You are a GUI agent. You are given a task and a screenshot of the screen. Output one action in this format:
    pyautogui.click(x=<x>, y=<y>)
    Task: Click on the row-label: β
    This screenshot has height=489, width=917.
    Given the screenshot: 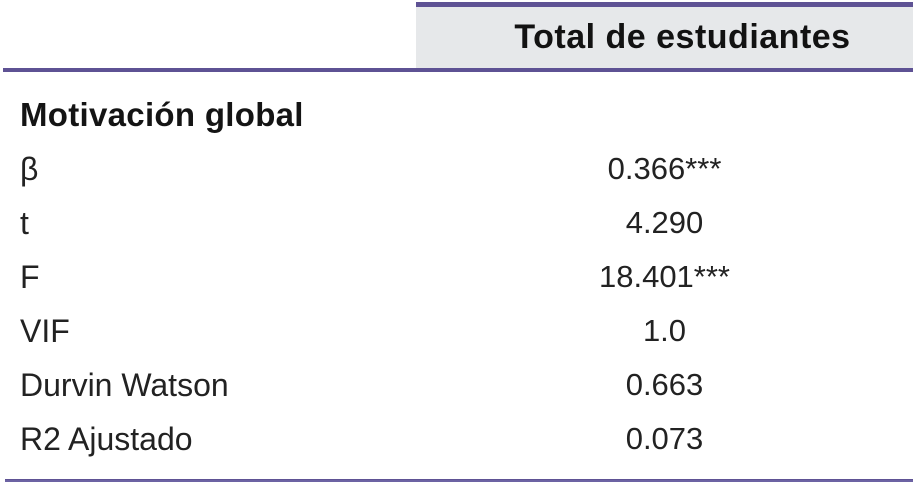 What is the action you would take?
    pyautogui.click(x=29, y=168)
    